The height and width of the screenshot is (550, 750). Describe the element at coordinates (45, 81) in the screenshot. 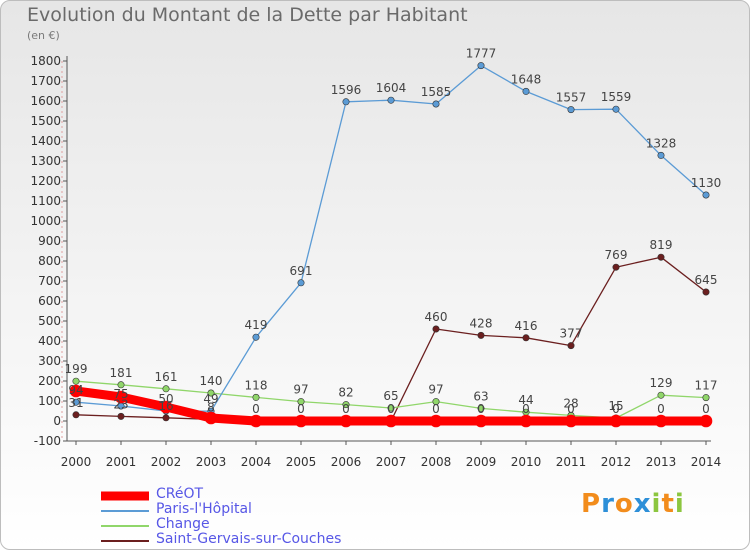

I see `y-tick-label: 1700` at that location.